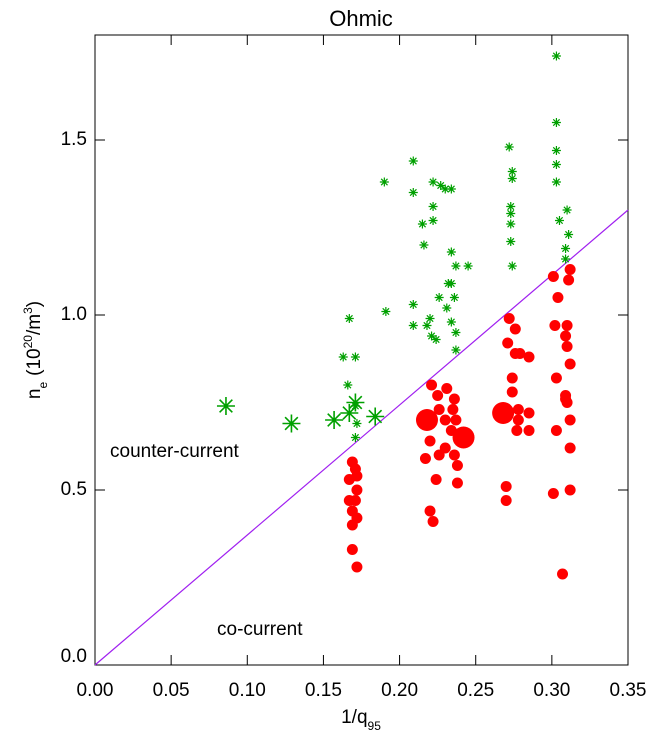 This screenshot has height=742, width=654. What do you see at coordinates (34, 361) in the screenshot?
I see `y-label-part: (10` at bounding box center [34, 361].